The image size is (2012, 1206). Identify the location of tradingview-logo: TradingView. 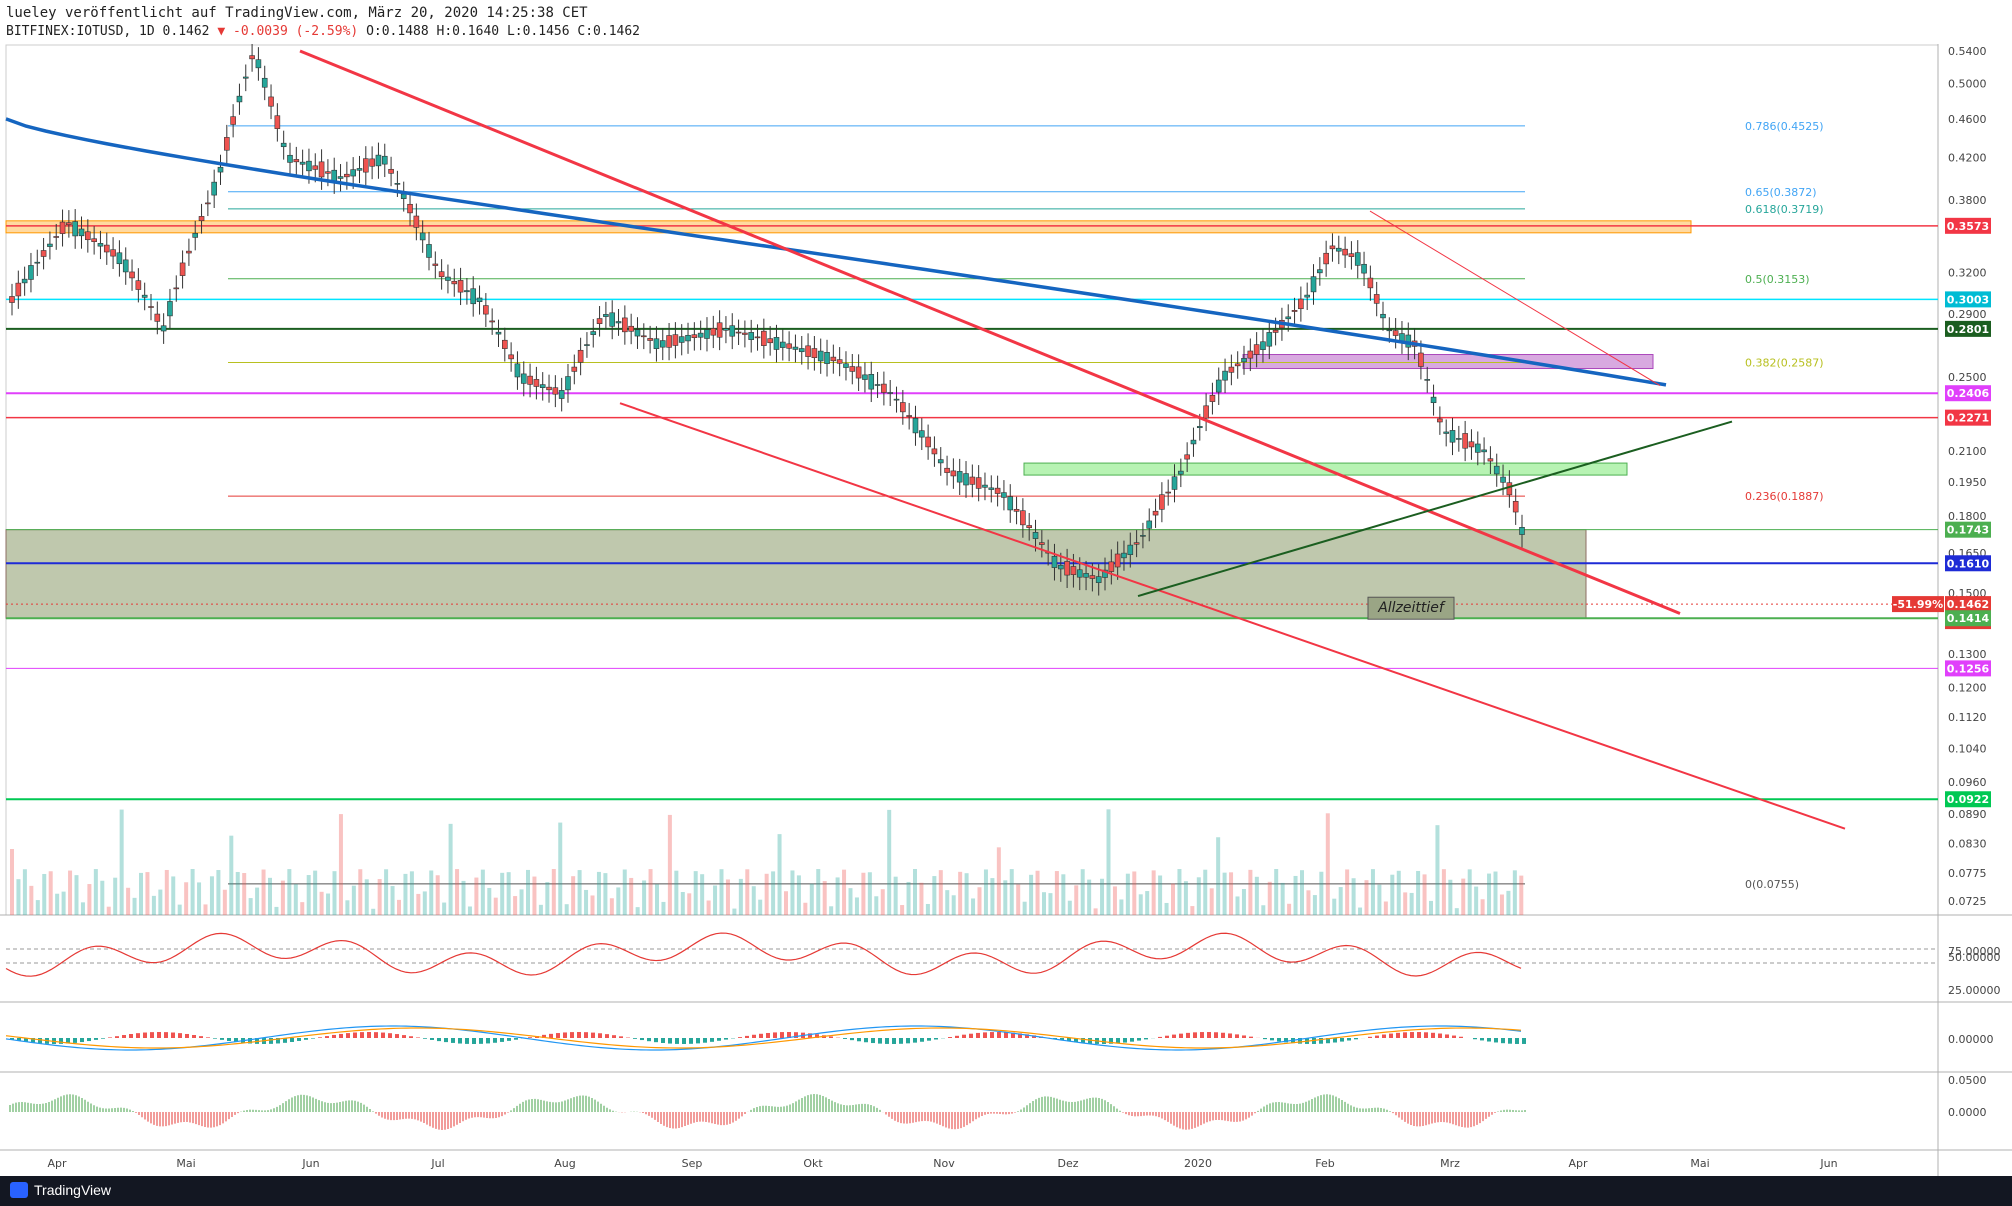
(60, 1190).